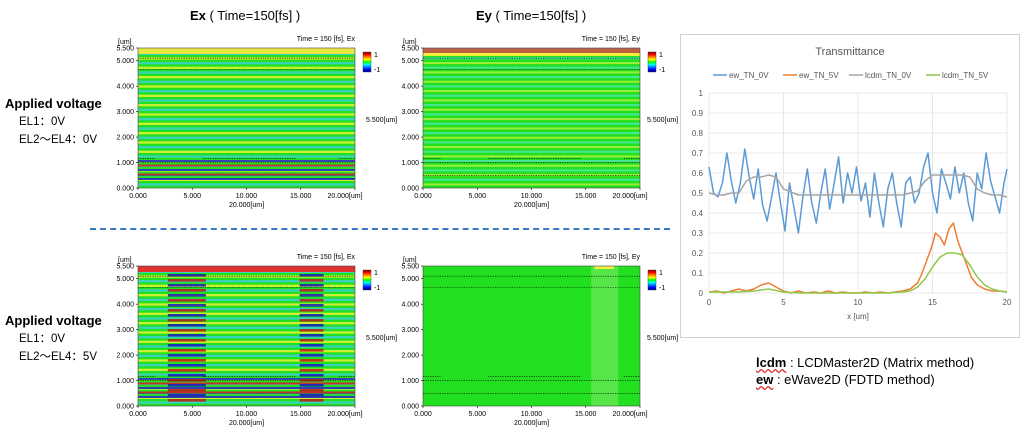  Describe the element at coordinates (698, 213) in the screenshot. I see `y-tick-label: 0.4` at that location.